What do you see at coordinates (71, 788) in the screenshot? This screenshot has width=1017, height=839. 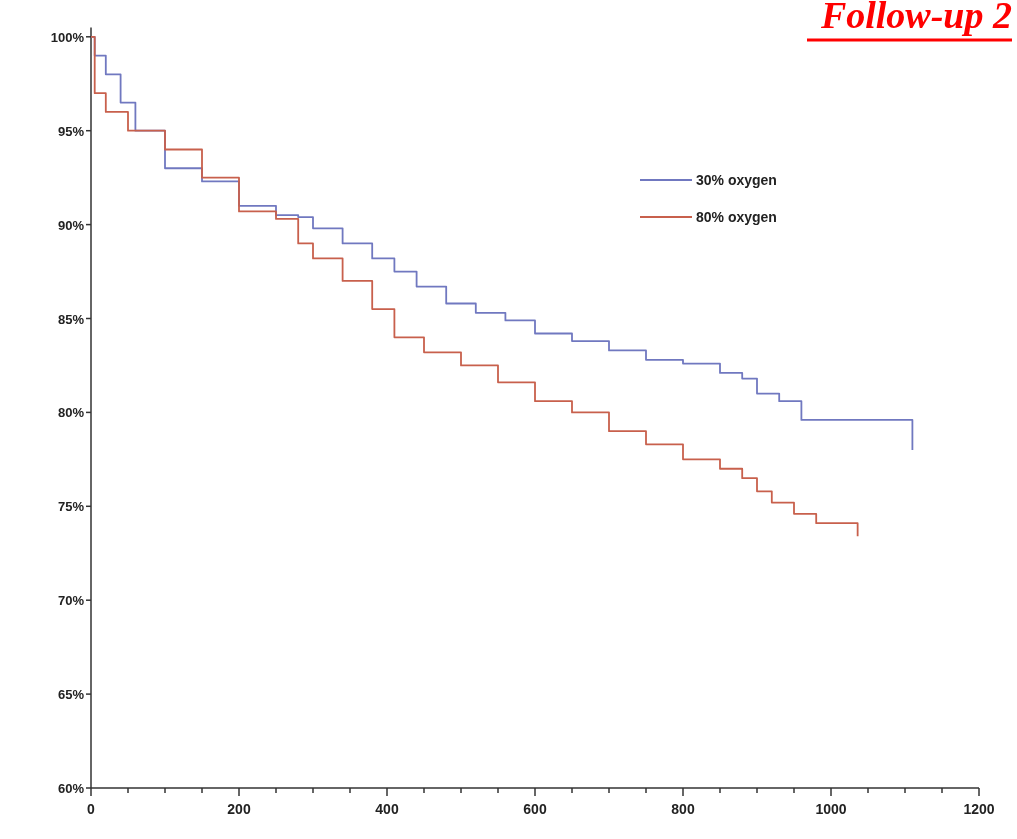 I see `y-tick-label: 60%` at bounding box center [71, 788].